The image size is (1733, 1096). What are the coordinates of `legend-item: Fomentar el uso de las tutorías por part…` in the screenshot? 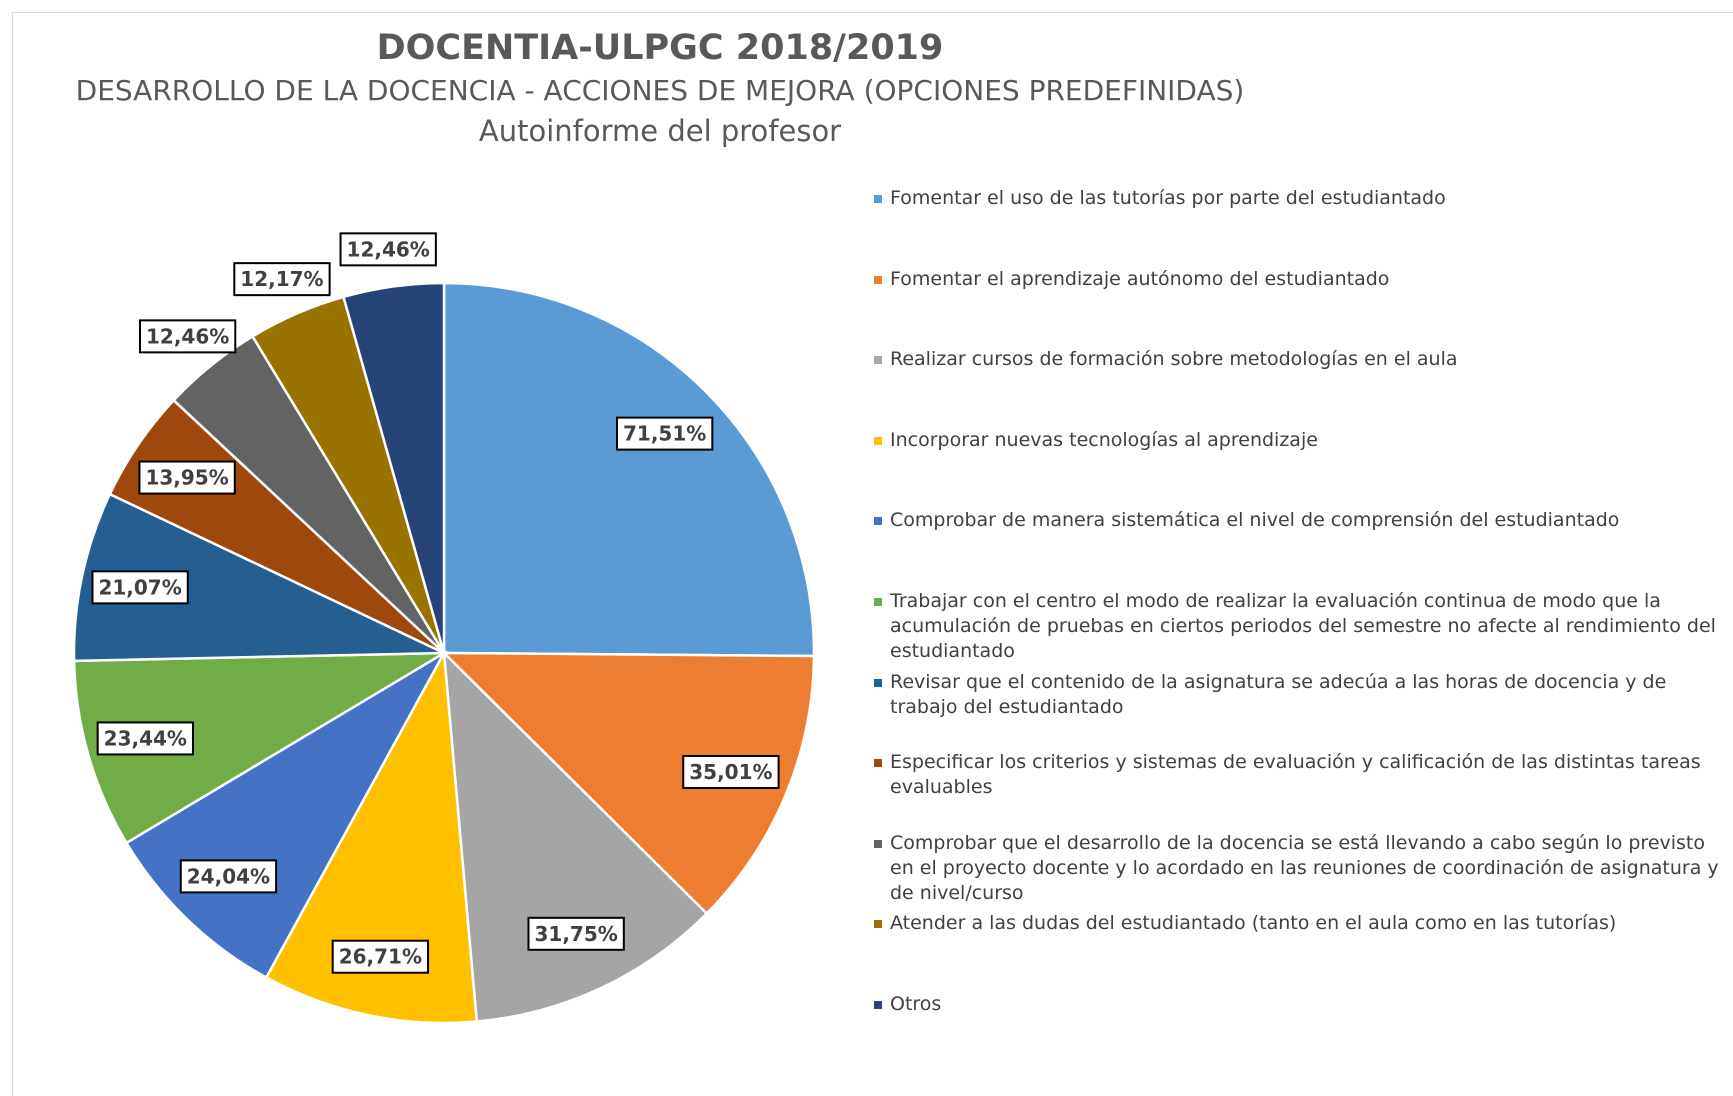 It's located at (1298, 198).